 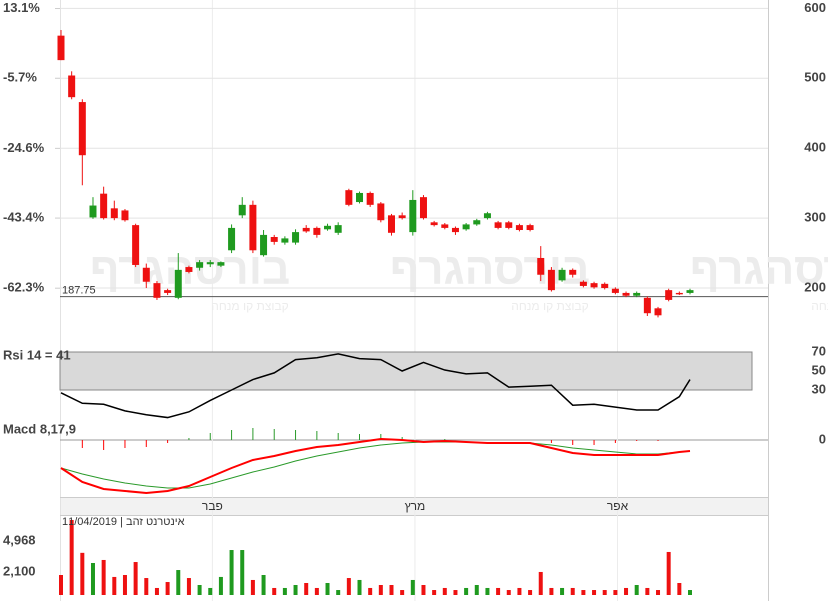 What do you see at coordinates (19, 540) in the screenshot?
I see `y-tick-label: 4,968` at bounding box center [19, 540].